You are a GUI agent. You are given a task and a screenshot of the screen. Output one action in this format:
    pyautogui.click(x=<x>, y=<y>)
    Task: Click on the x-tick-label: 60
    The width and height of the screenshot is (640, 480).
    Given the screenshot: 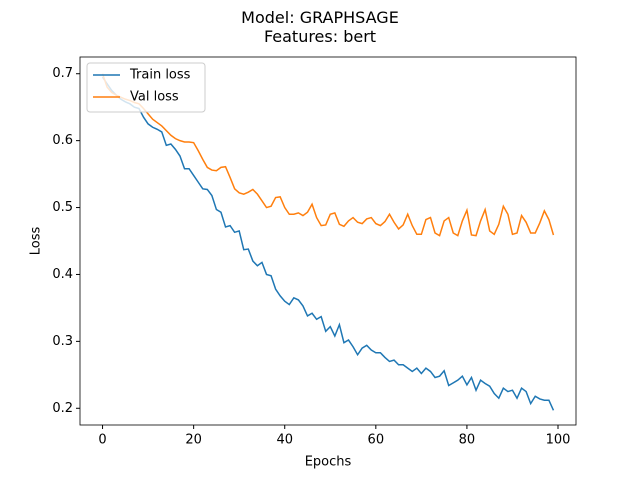 What is the action you would take?
    pyautogui.click(x=376, y=440)
    